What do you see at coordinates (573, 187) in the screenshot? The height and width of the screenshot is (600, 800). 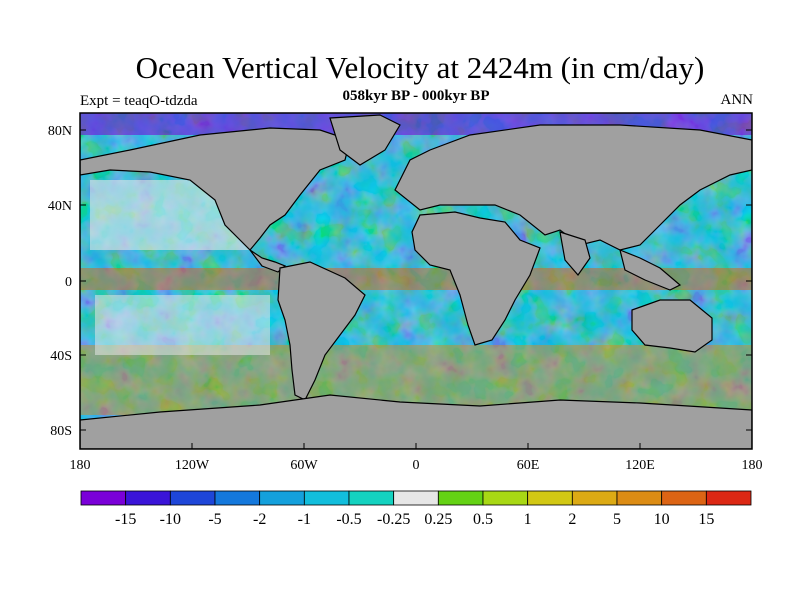 I see `eurasia` at bounding box center [573, 187].